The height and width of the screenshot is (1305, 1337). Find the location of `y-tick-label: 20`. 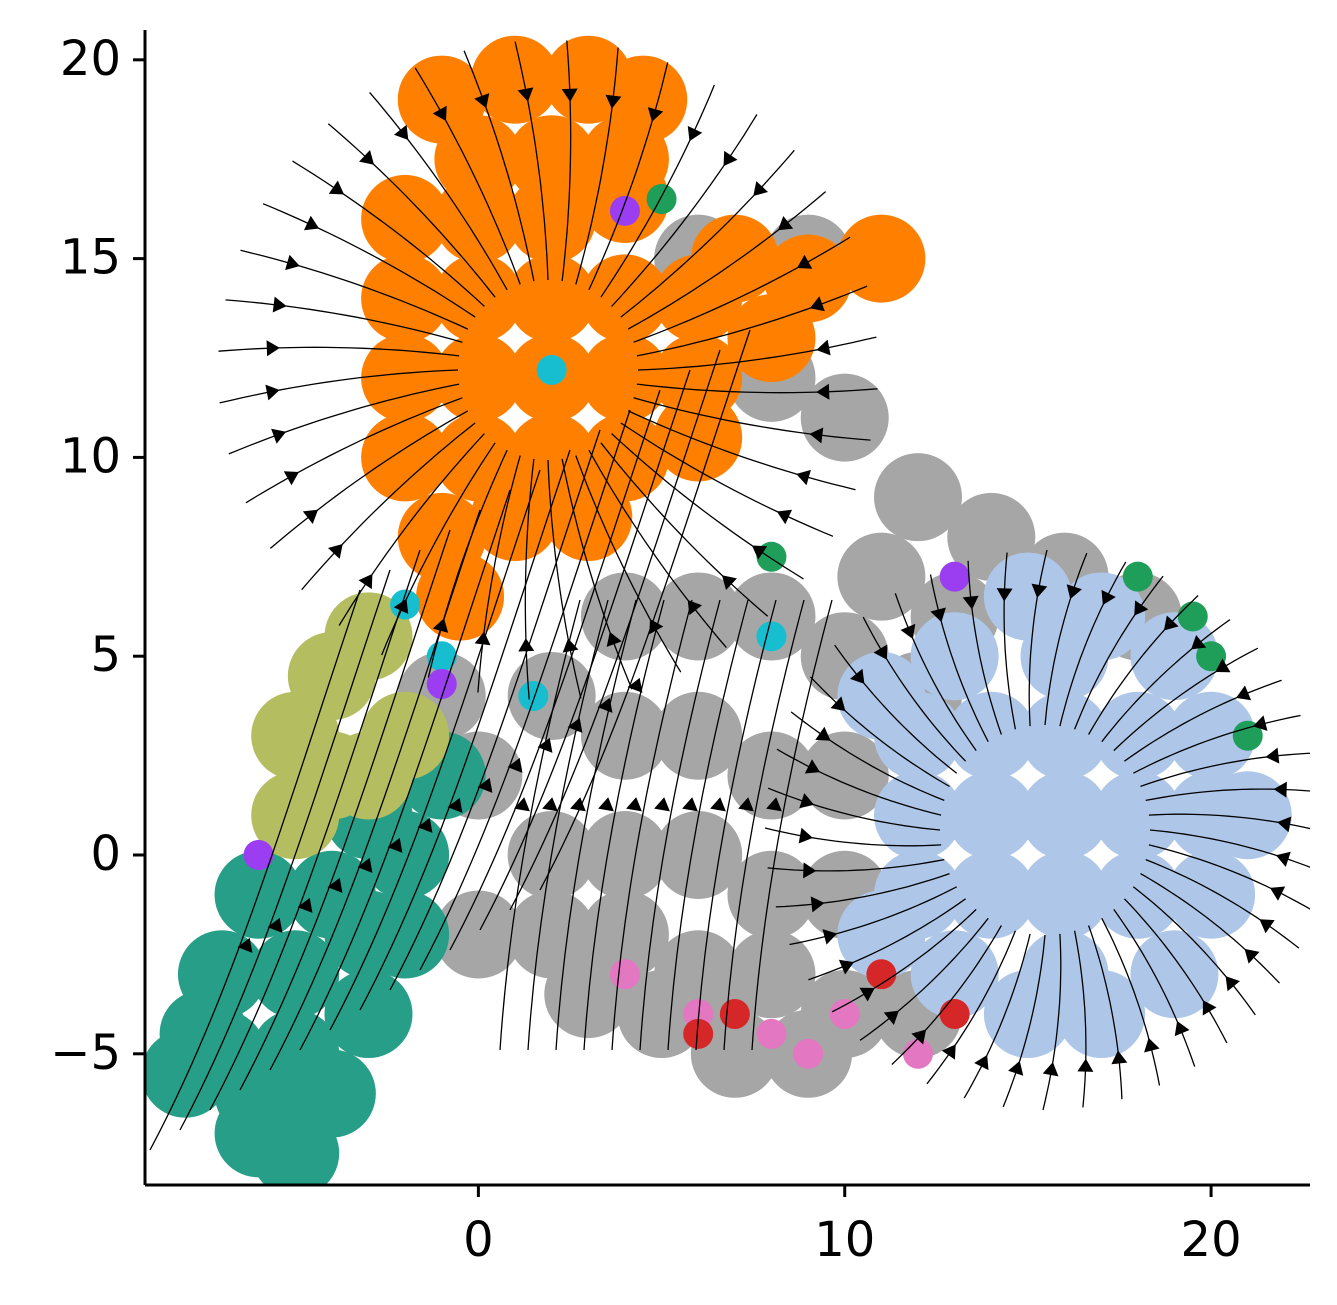

y-tick-label: 20 is located at coordinates (90, 59).